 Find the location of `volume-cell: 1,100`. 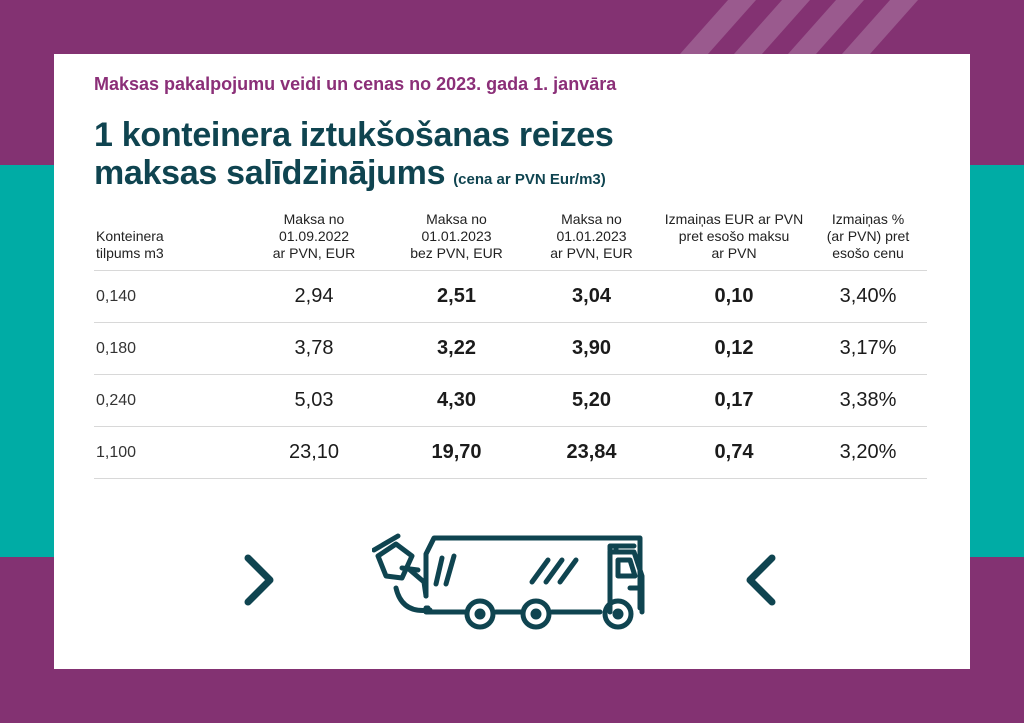

volume-cell: 1,100 is located at coordinates (166, 452).